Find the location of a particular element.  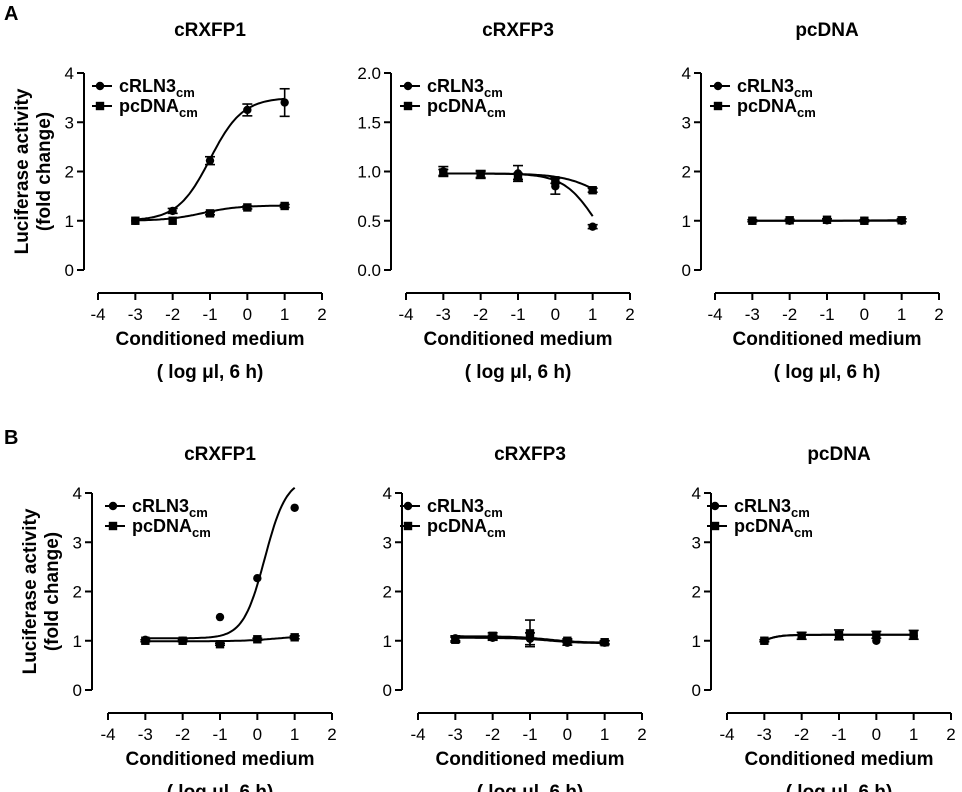

legend-entry: pcDNAcm is located at coordinates (760, 528).